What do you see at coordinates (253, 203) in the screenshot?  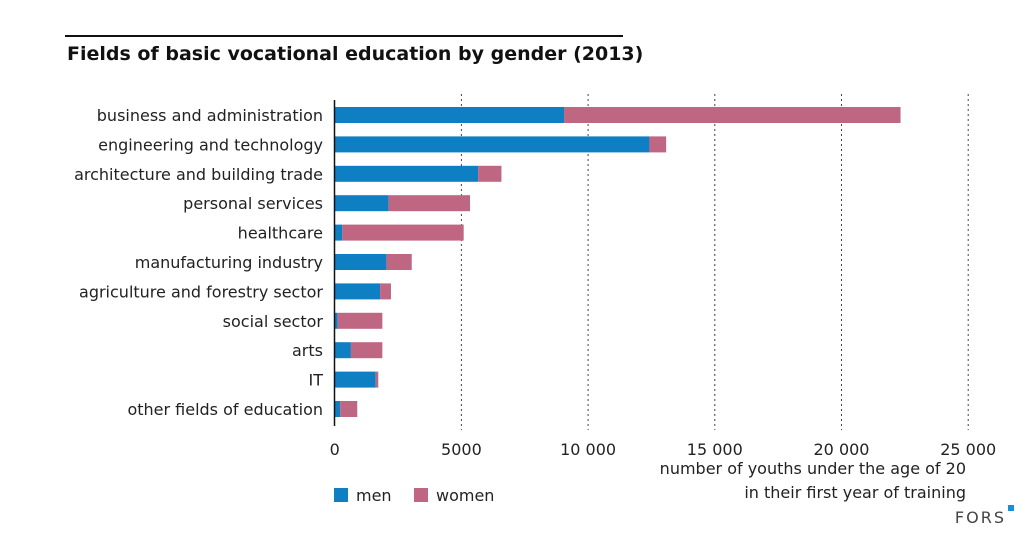 I see `category-label: personal services` at bounding box center [253, 203].